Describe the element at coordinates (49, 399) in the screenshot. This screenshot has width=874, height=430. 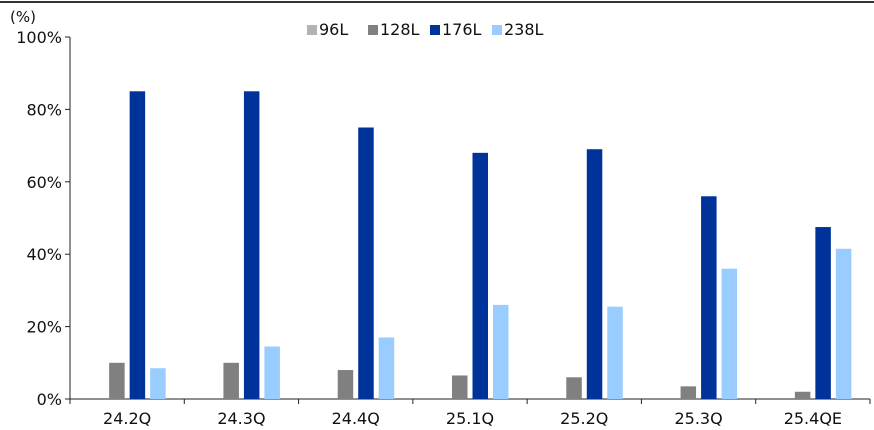
I see `y-tick-label: 0%` at that location.